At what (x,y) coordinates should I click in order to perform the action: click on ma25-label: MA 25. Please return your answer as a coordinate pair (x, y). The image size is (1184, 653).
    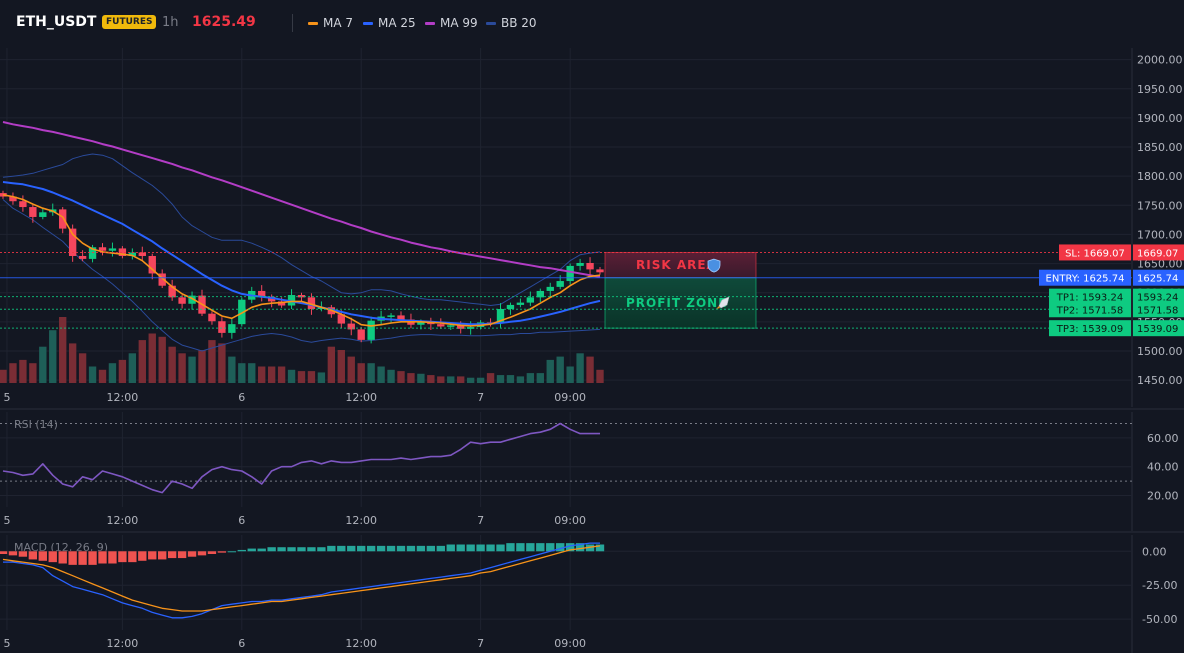
    Looking at the image, I should click on (397, 23).